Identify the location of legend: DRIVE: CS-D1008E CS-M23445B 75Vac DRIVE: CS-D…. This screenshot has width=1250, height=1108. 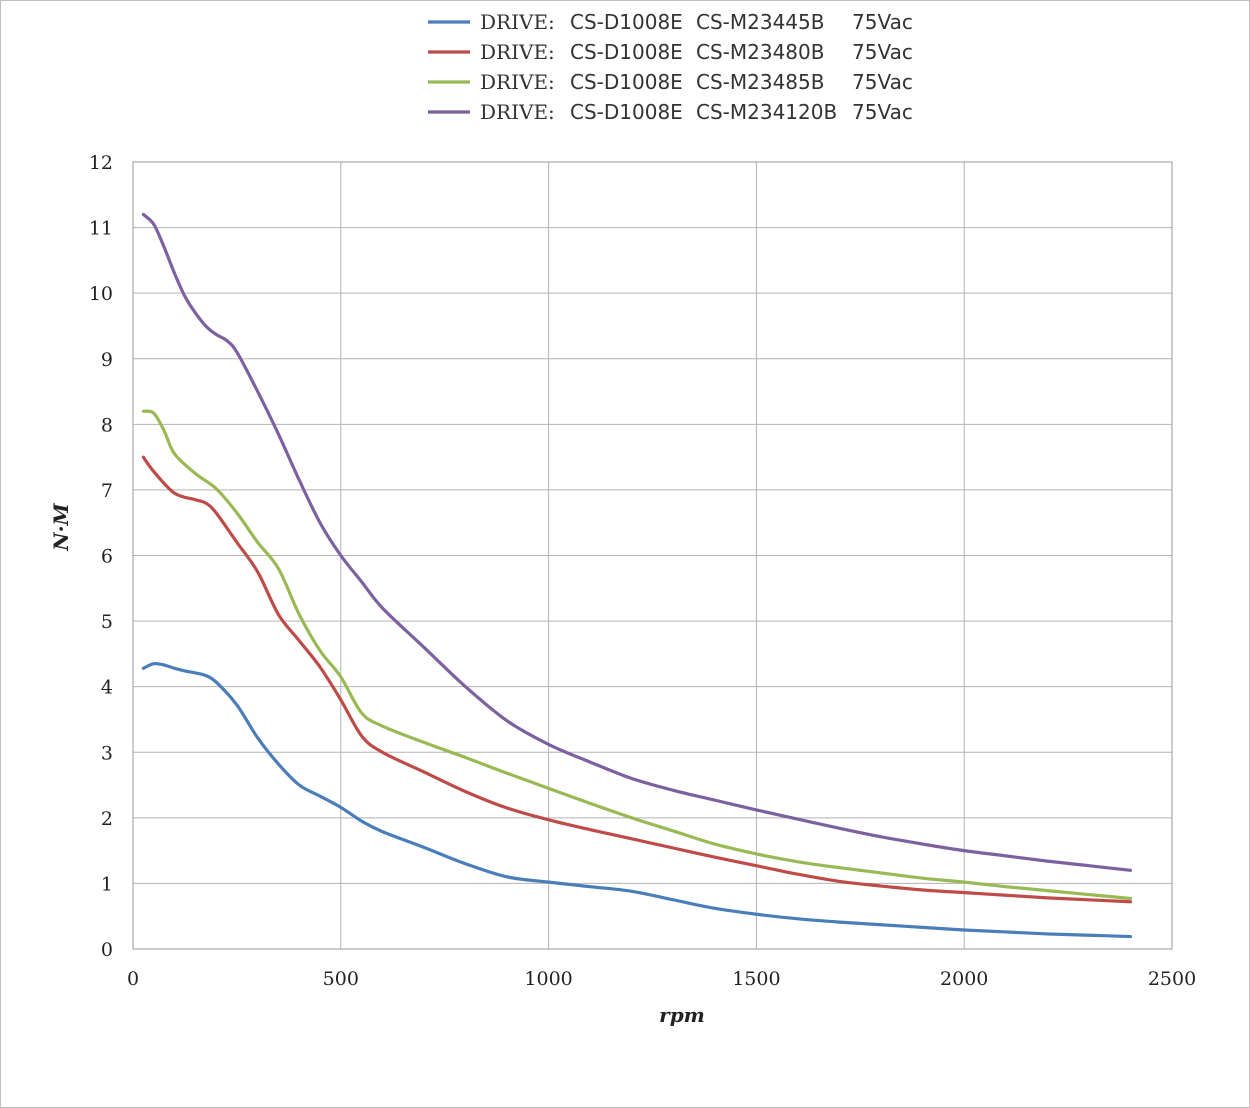
(670, 67).